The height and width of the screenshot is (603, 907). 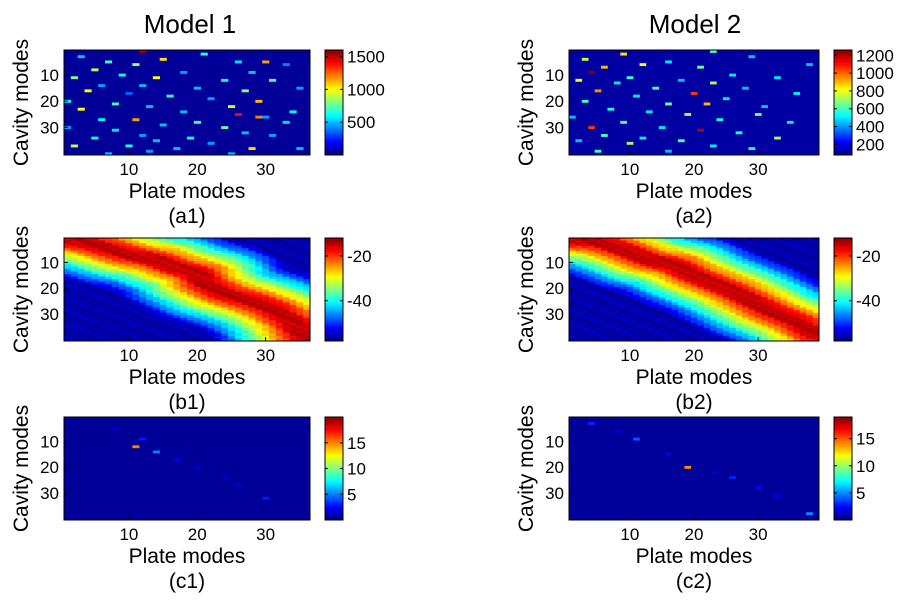 What do you see at coordinates (356, 469) in the screenshot?
I see `colorbar-tick-label: 10` at bounding box center [356, 469].